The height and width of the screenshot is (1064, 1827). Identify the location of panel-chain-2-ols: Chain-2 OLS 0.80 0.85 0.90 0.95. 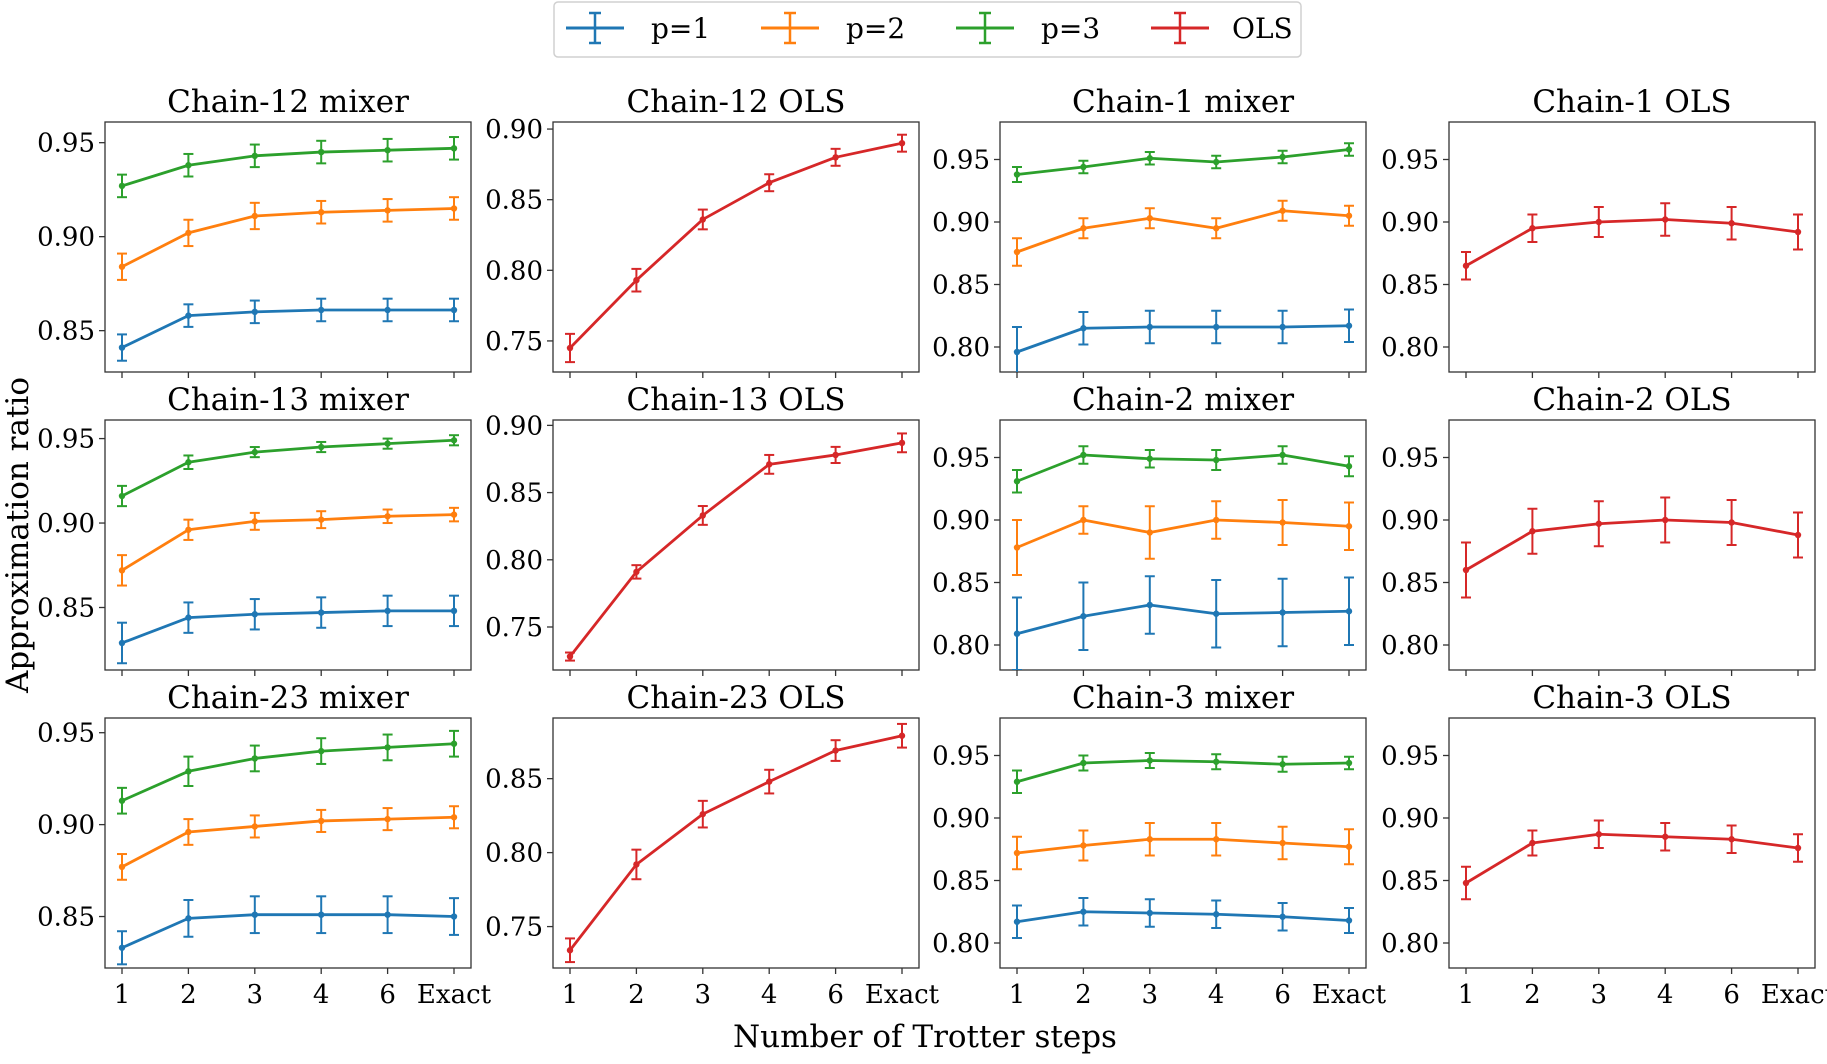
(1598, 529).